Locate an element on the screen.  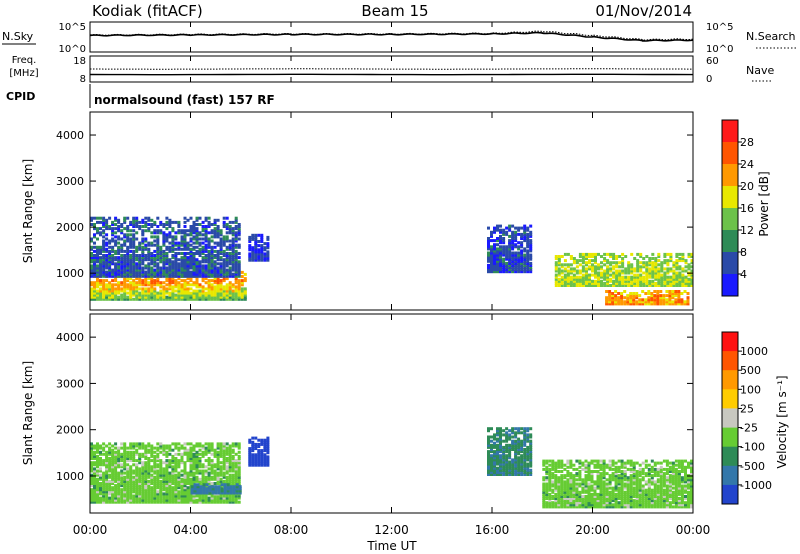
nave-tick-high: 60 is located at coordinates (712, 61).